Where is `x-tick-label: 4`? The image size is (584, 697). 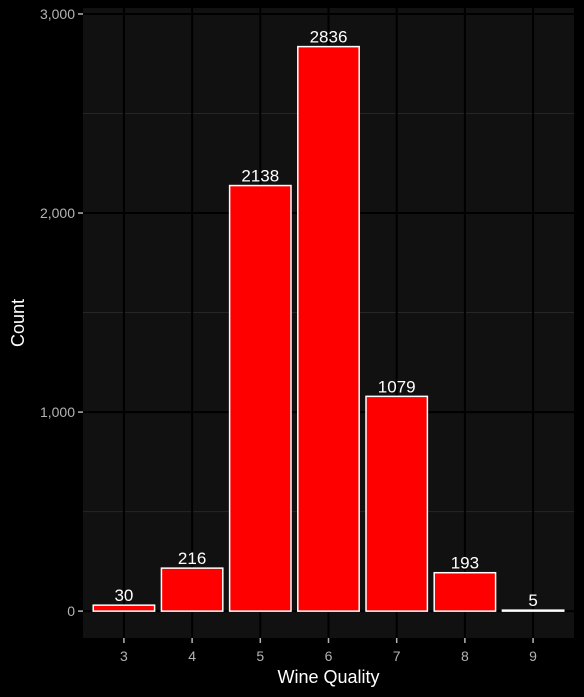 x-tick-label: 4 is located at coordinates (192, 656).